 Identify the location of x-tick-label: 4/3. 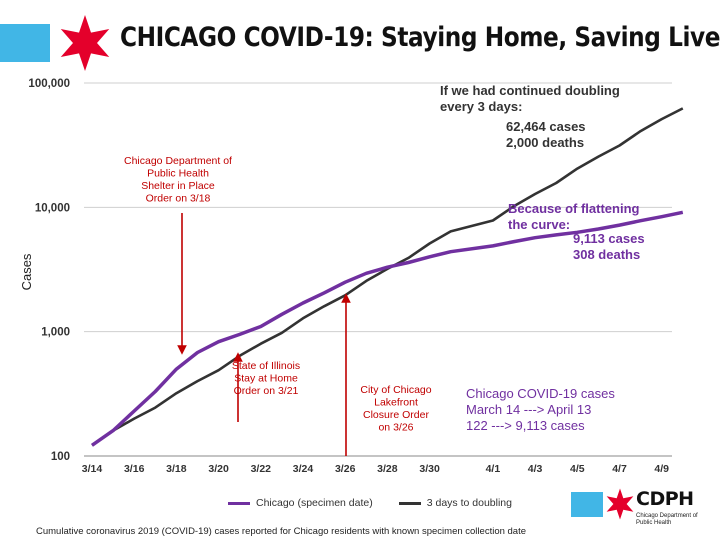
(535, 469).